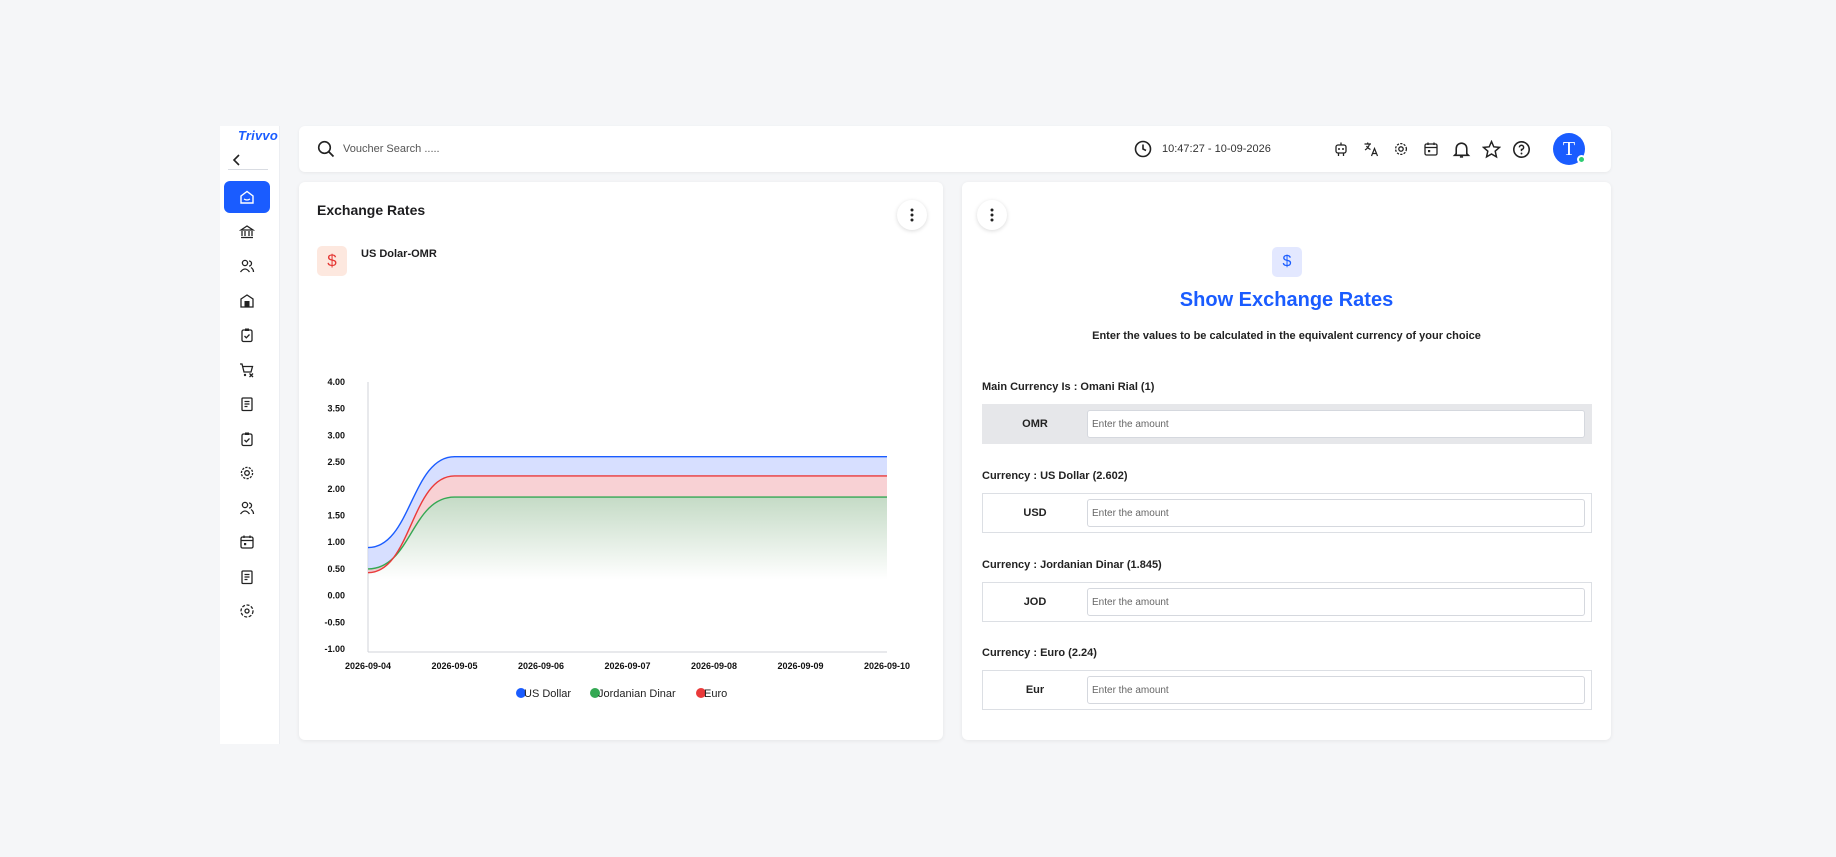 Image resolution: width=1836 pixels, height=857 pixels. I want to click on currency-row-jod: JOD, so click(1287, 602).